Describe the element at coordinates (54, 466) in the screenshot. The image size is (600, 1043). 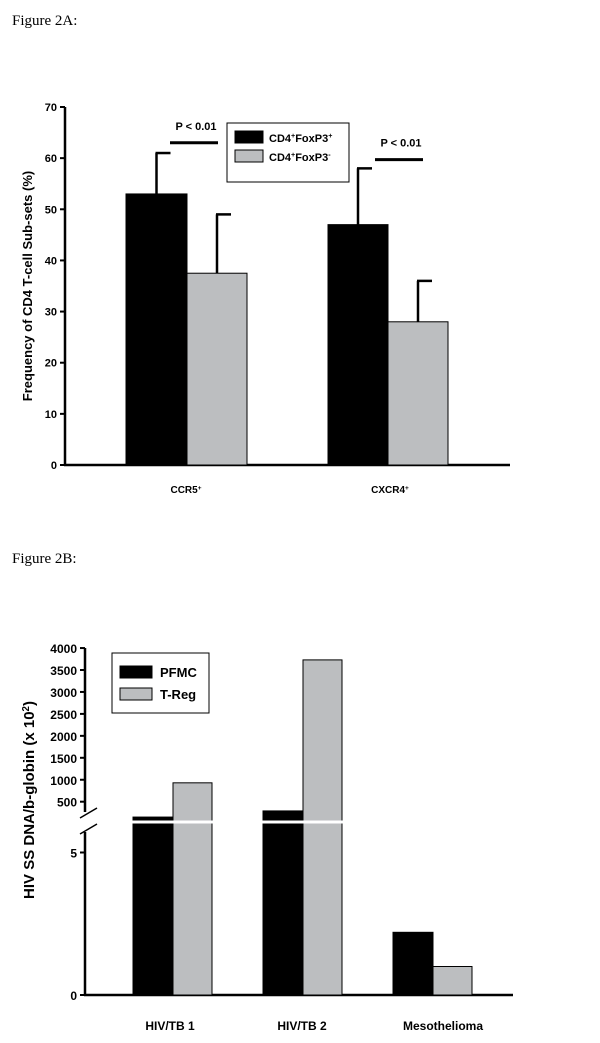
I see `y-tick-label-a: 0` at that location.